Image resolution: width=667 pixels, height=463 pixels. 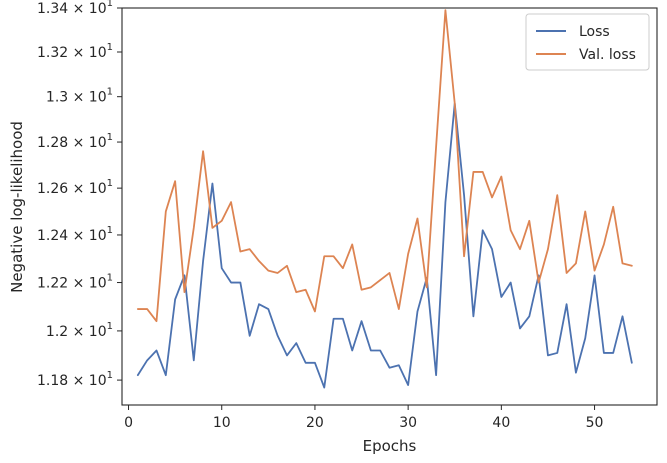 I want to click on legend-label-val-loss: Val. loss, so click(x=607, y=55).